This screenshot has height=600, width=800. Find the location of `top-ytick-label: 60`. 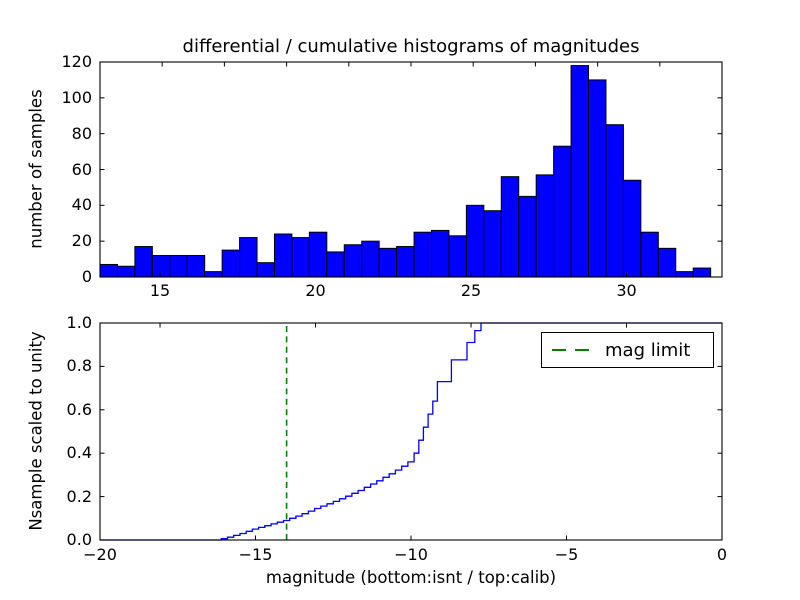

top-ytick-label: 60 is located at coordinates (81, 169).